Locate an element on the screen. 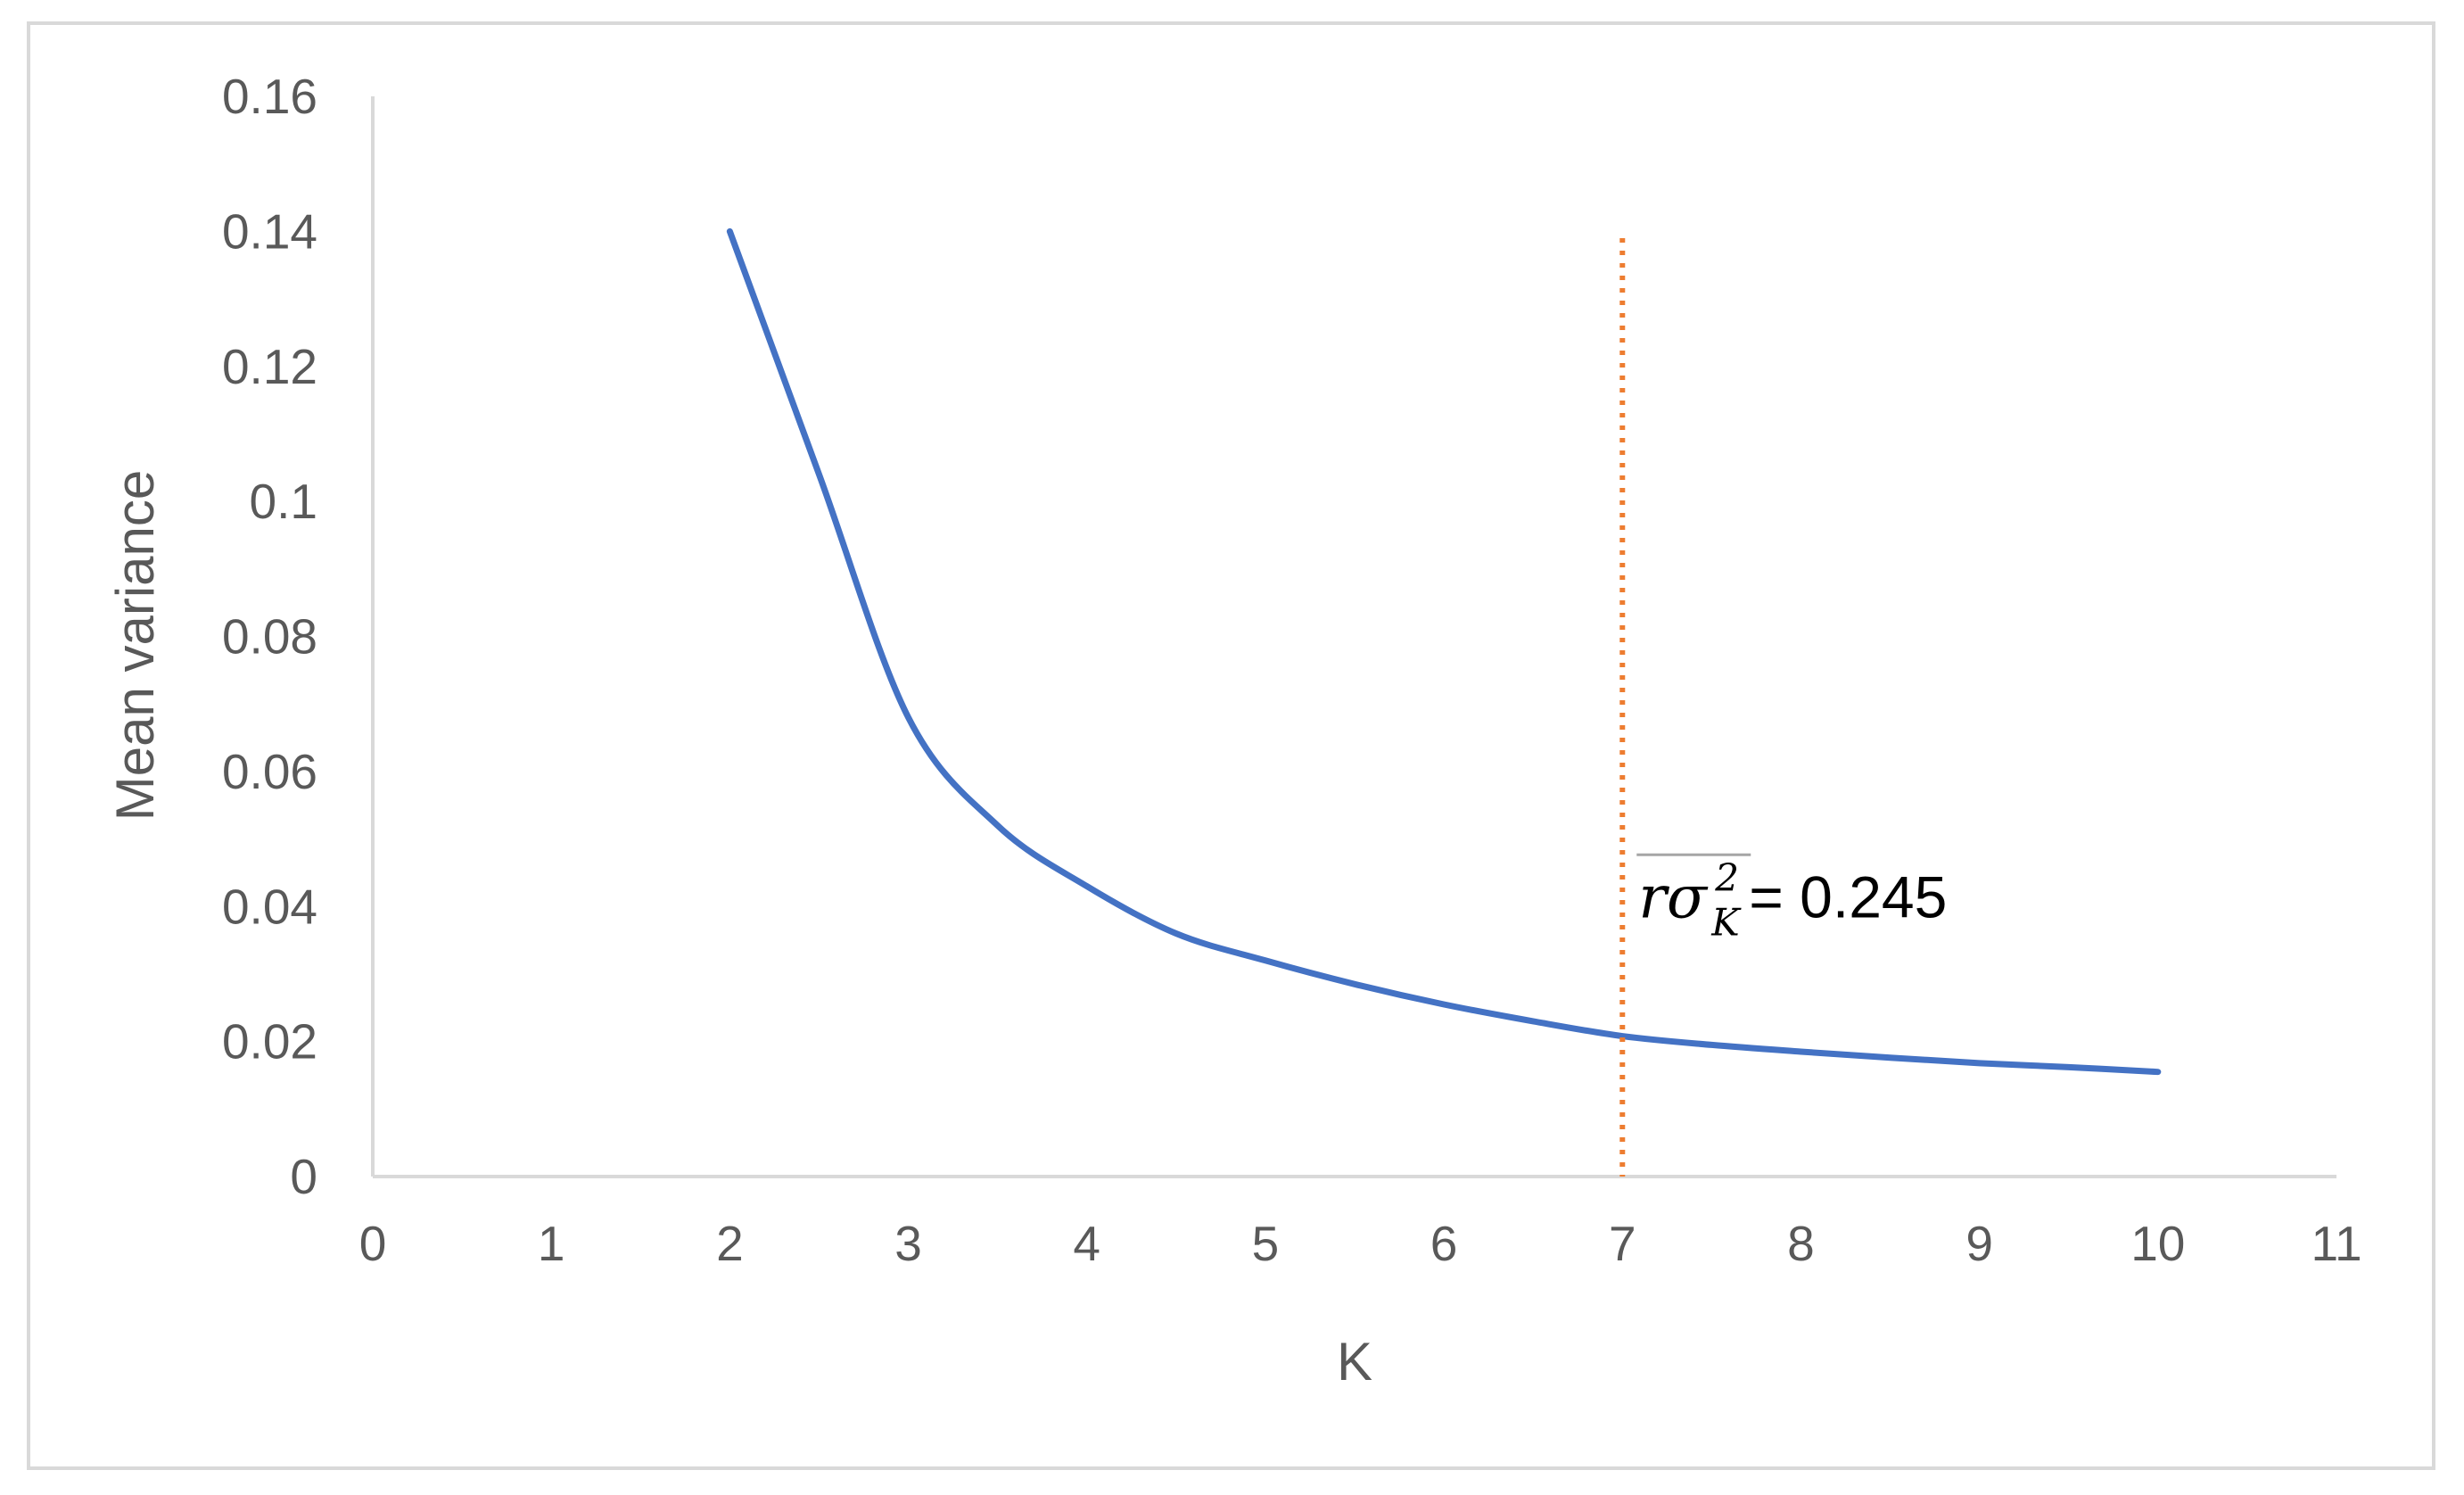 This screenshot has width=2464, height=1495. annotation-group: rσ 2K = 0.245 is located at coordinates (1791, 898).